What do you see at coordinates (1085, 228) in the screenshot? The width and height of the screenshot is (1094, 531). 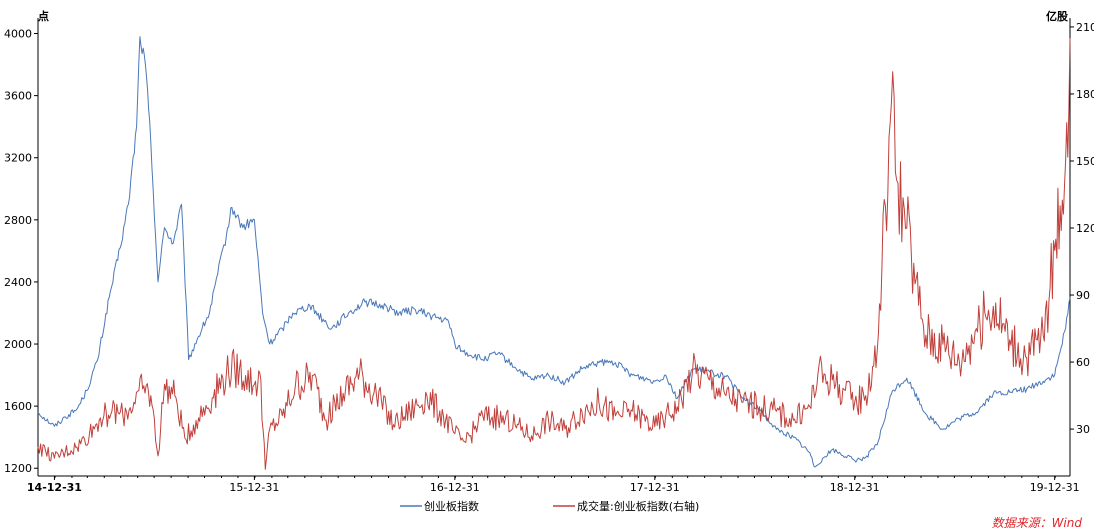 I see `right-y-tick-label: 120` at bounding box center [1085, 228].